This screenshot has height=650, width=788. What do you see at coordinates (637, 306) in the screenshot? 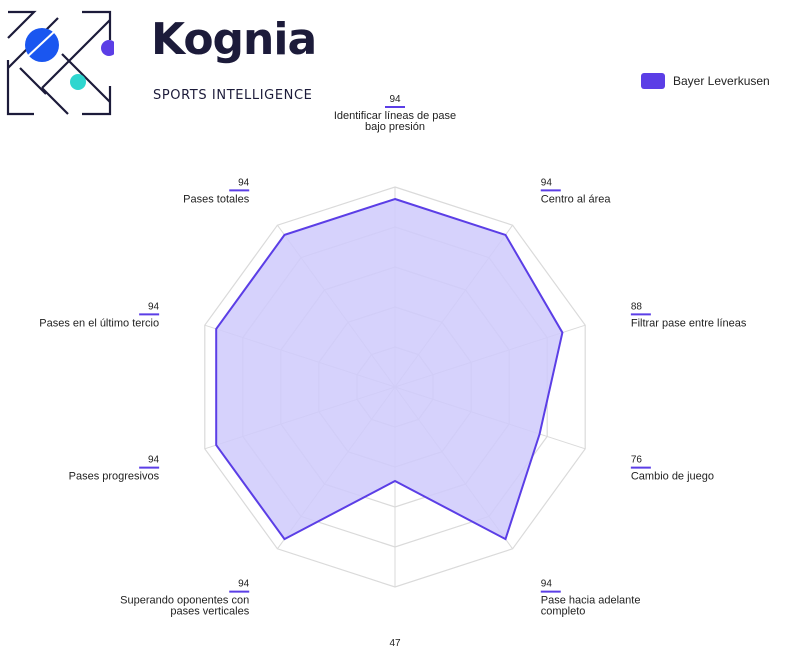
I see `axis-value: 88` at bounding box center [637, 306].